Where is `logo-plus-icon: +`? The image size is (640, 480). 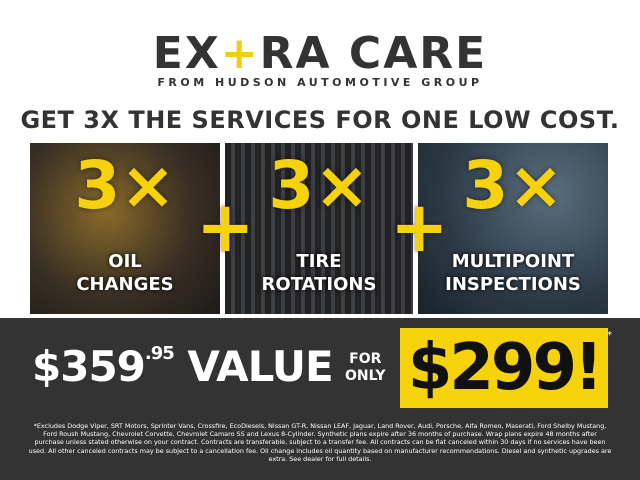
logo-plus-icon: + is located at coordinates (240, 53).